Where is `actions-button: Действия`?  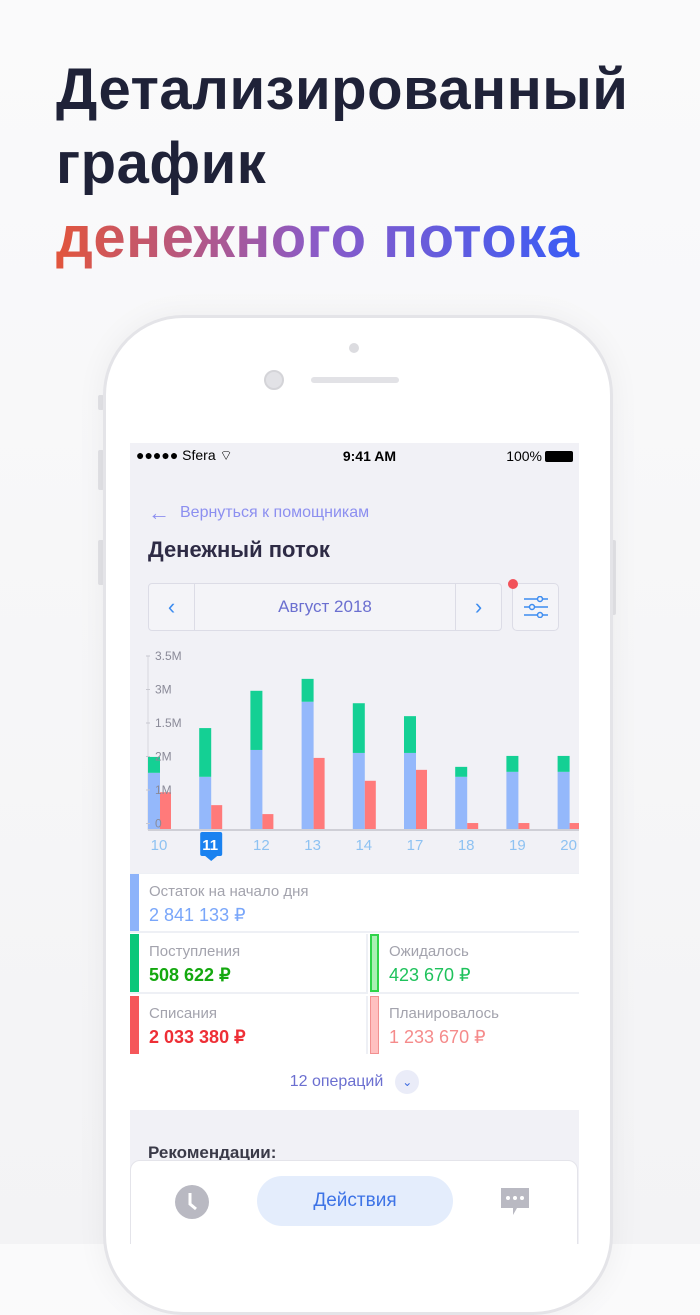
actions-button: Действия is located at coordinates (355, 1201).